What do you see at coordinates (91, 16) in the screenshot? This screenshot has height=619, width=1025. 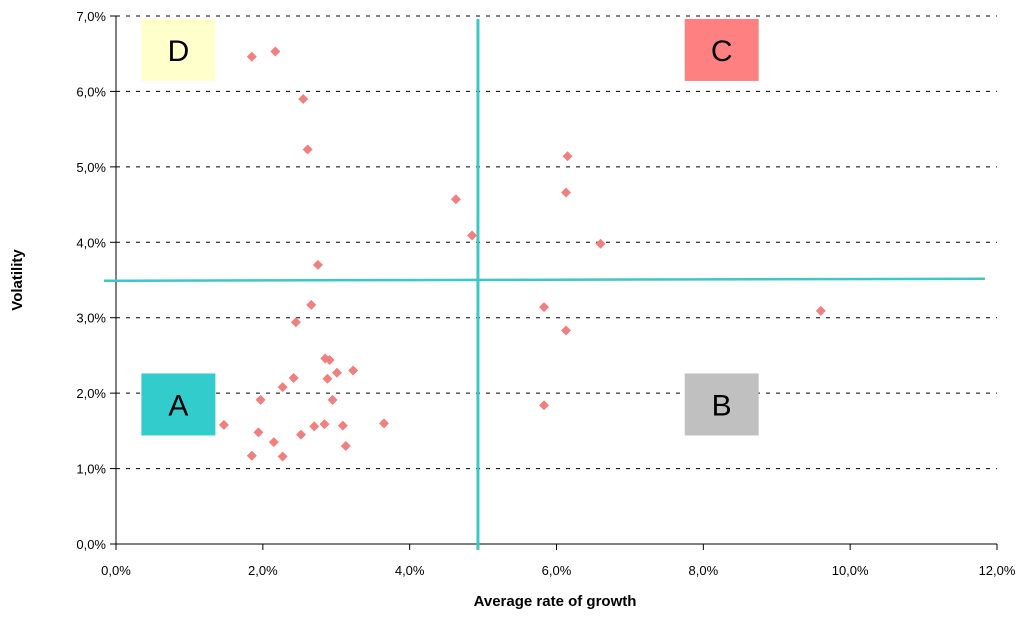 I see `y-tick-label: 7,0%` at bounding box center [91, 16].